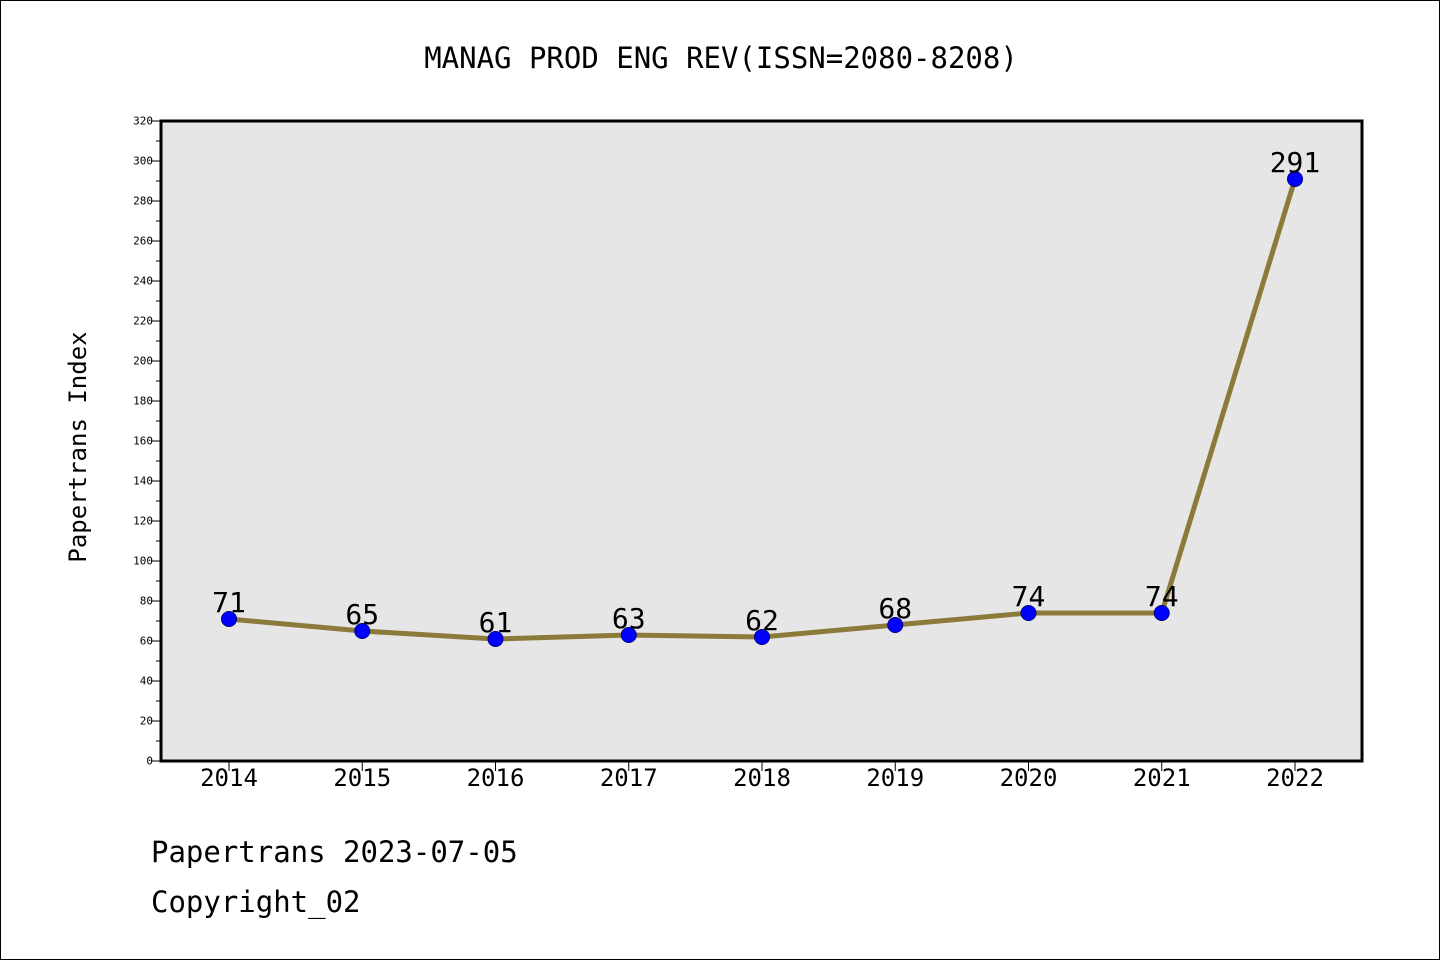 This screenshot has width=1440, height=960. What do you see at coordinates (143, 241) in the screenshot?
I see `y-tick-label: 260` at bounding box center [143, 241].